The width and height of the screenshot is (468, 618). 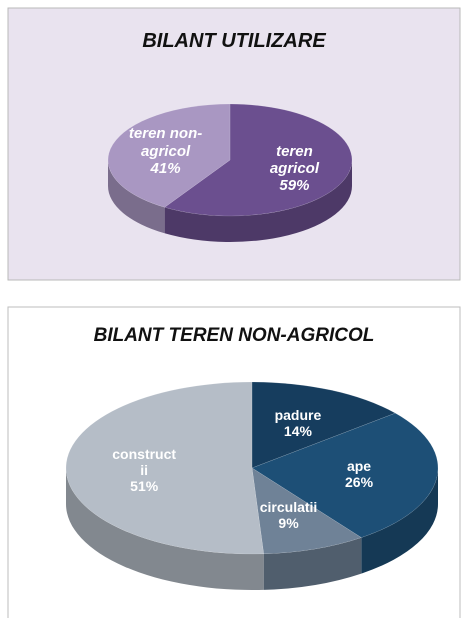 What do you see at coordinates (144, 461) in the screenshot?
I see `slice-category: constructii` at bounding box center [144, 461].